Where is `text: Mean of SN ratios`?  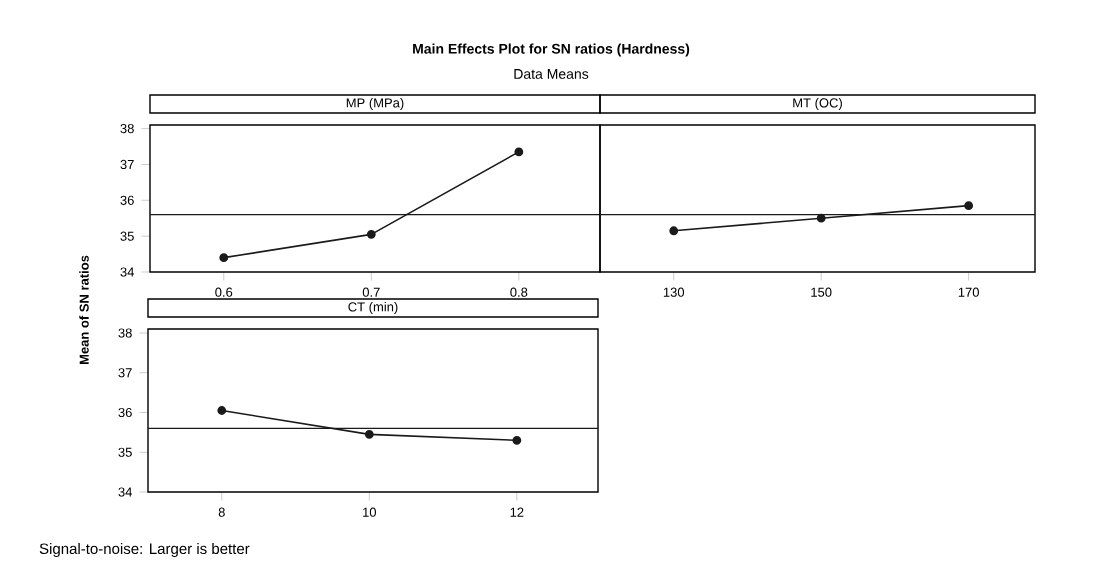 text: Mean of SN ratios is located at coordinates (84, 310).